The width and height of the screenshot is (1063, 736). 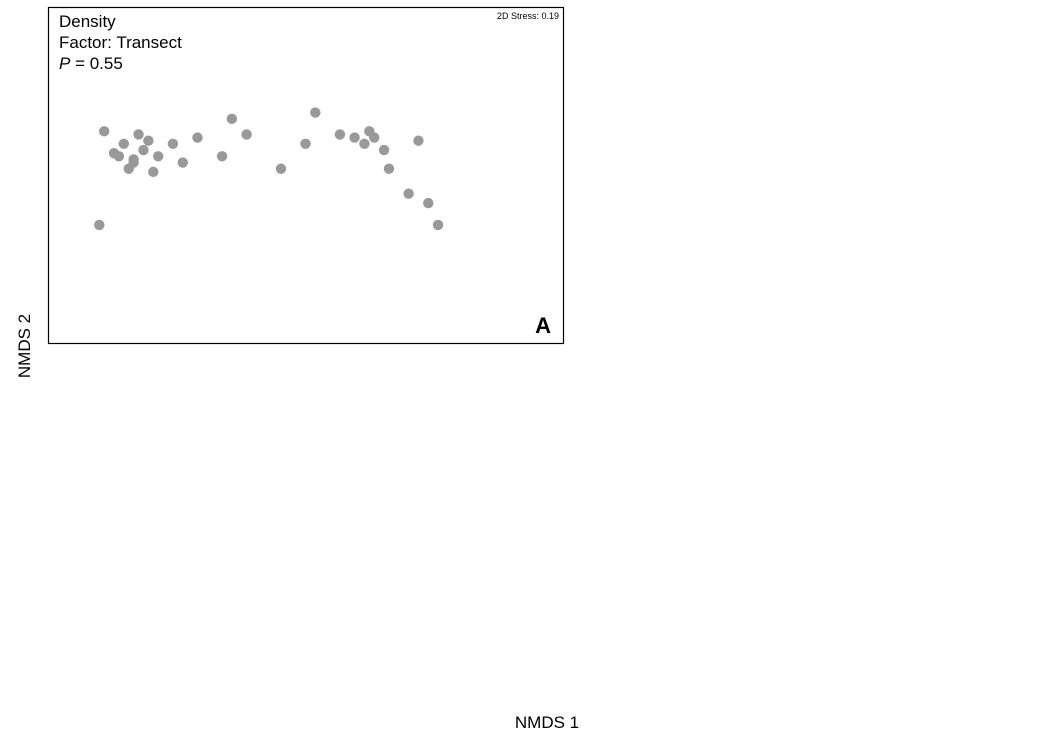 I want to click on stress-label: 2D Stress: 0.19, so click(x=528, y=16).